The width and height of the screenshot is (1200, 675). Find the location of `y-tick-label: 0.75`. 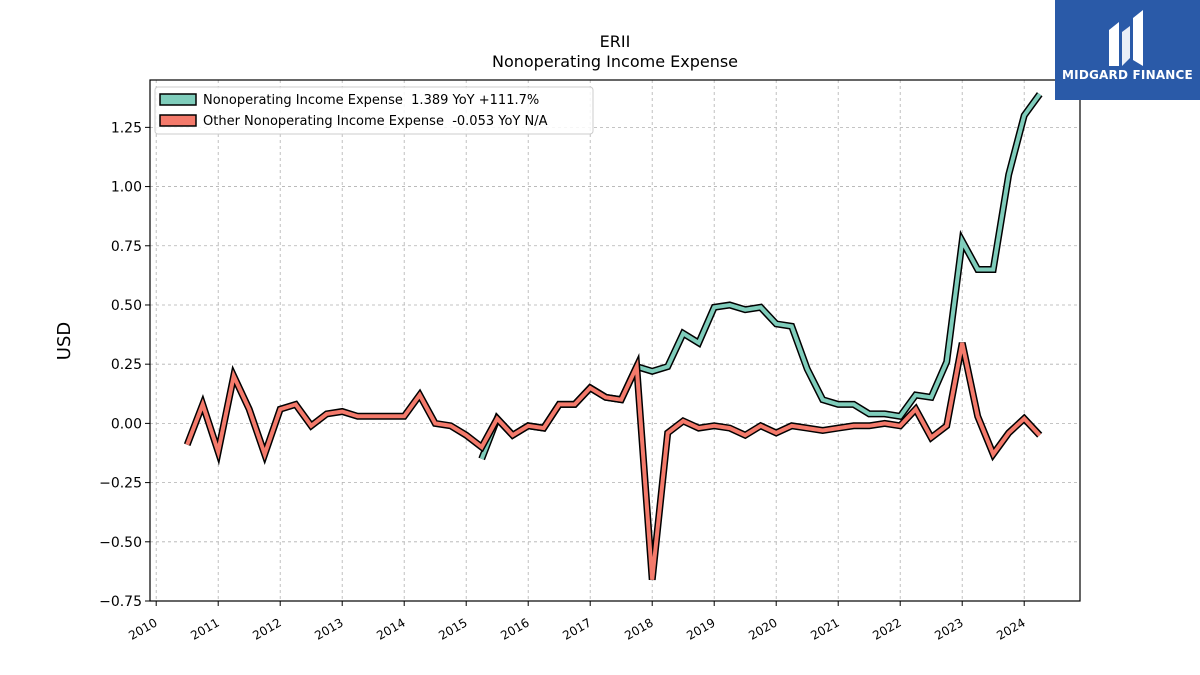

y-tick-label: 0.75 is located at coordinates (126, 247).